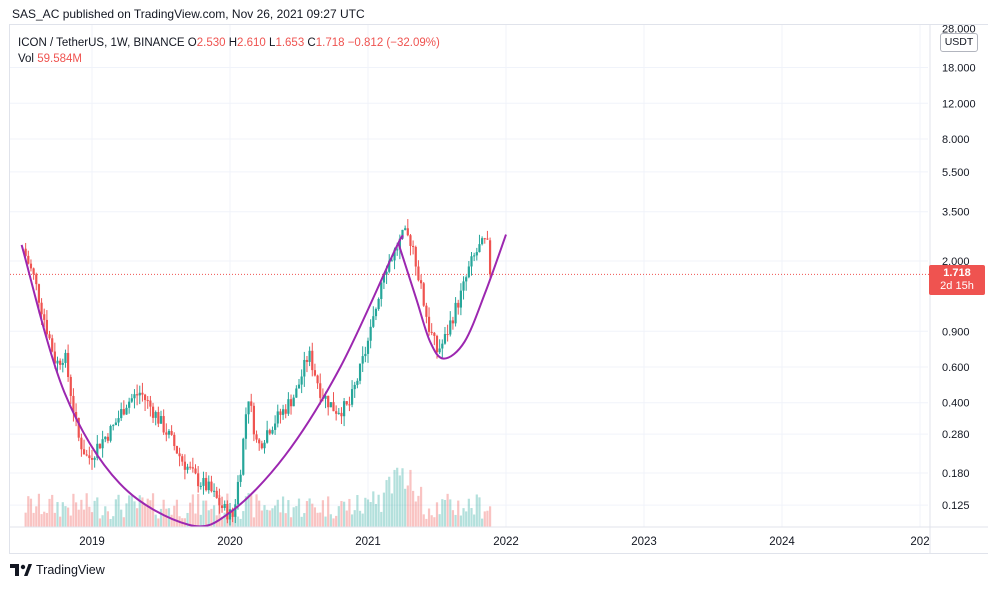 Image resolution: width=996 pixels, height=590 pixels. I want to click on price-tick-label: 0.180, so click(956, 474).